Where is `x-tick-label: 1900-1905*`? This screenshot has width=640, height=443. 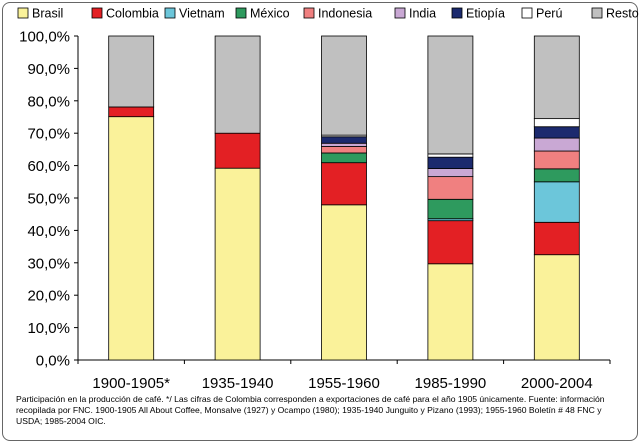
x-tick-label: 1900-1905* is located at coordinates (131, 383).